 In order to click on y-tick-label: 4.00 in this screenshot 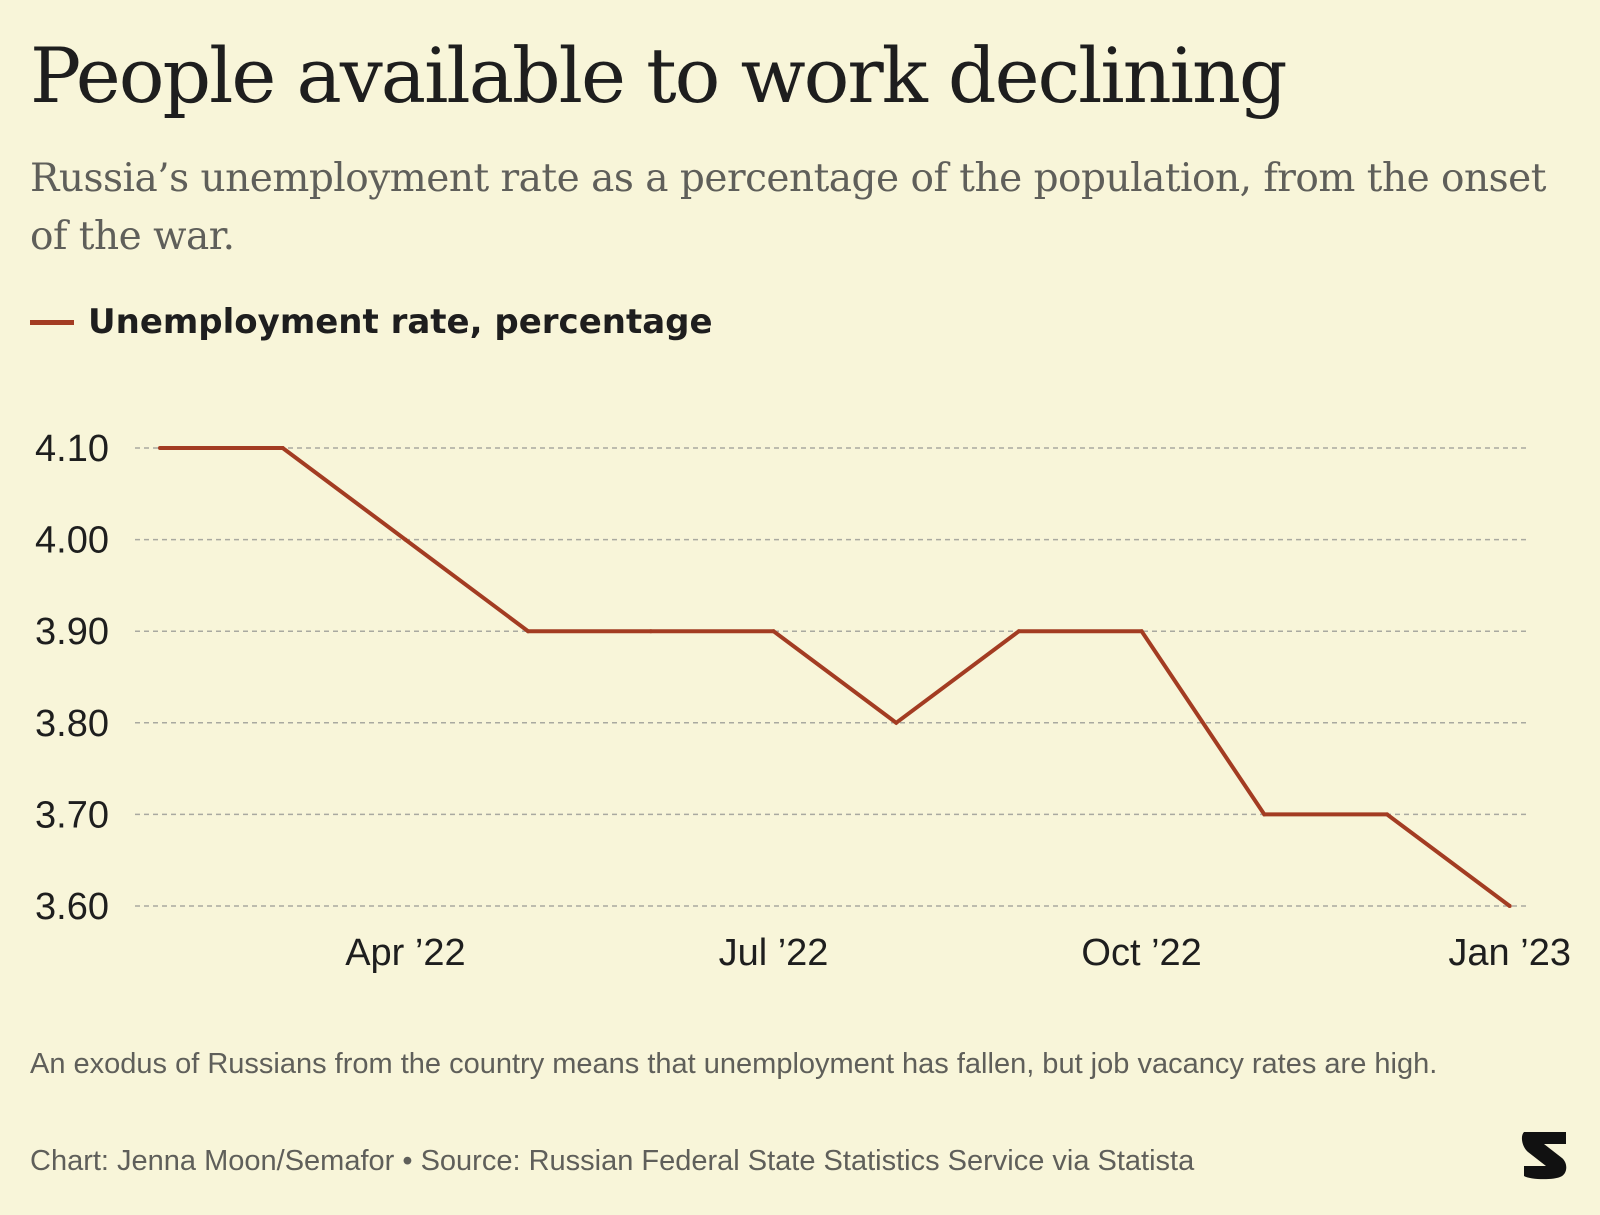, I will do `click(72, 541)`.